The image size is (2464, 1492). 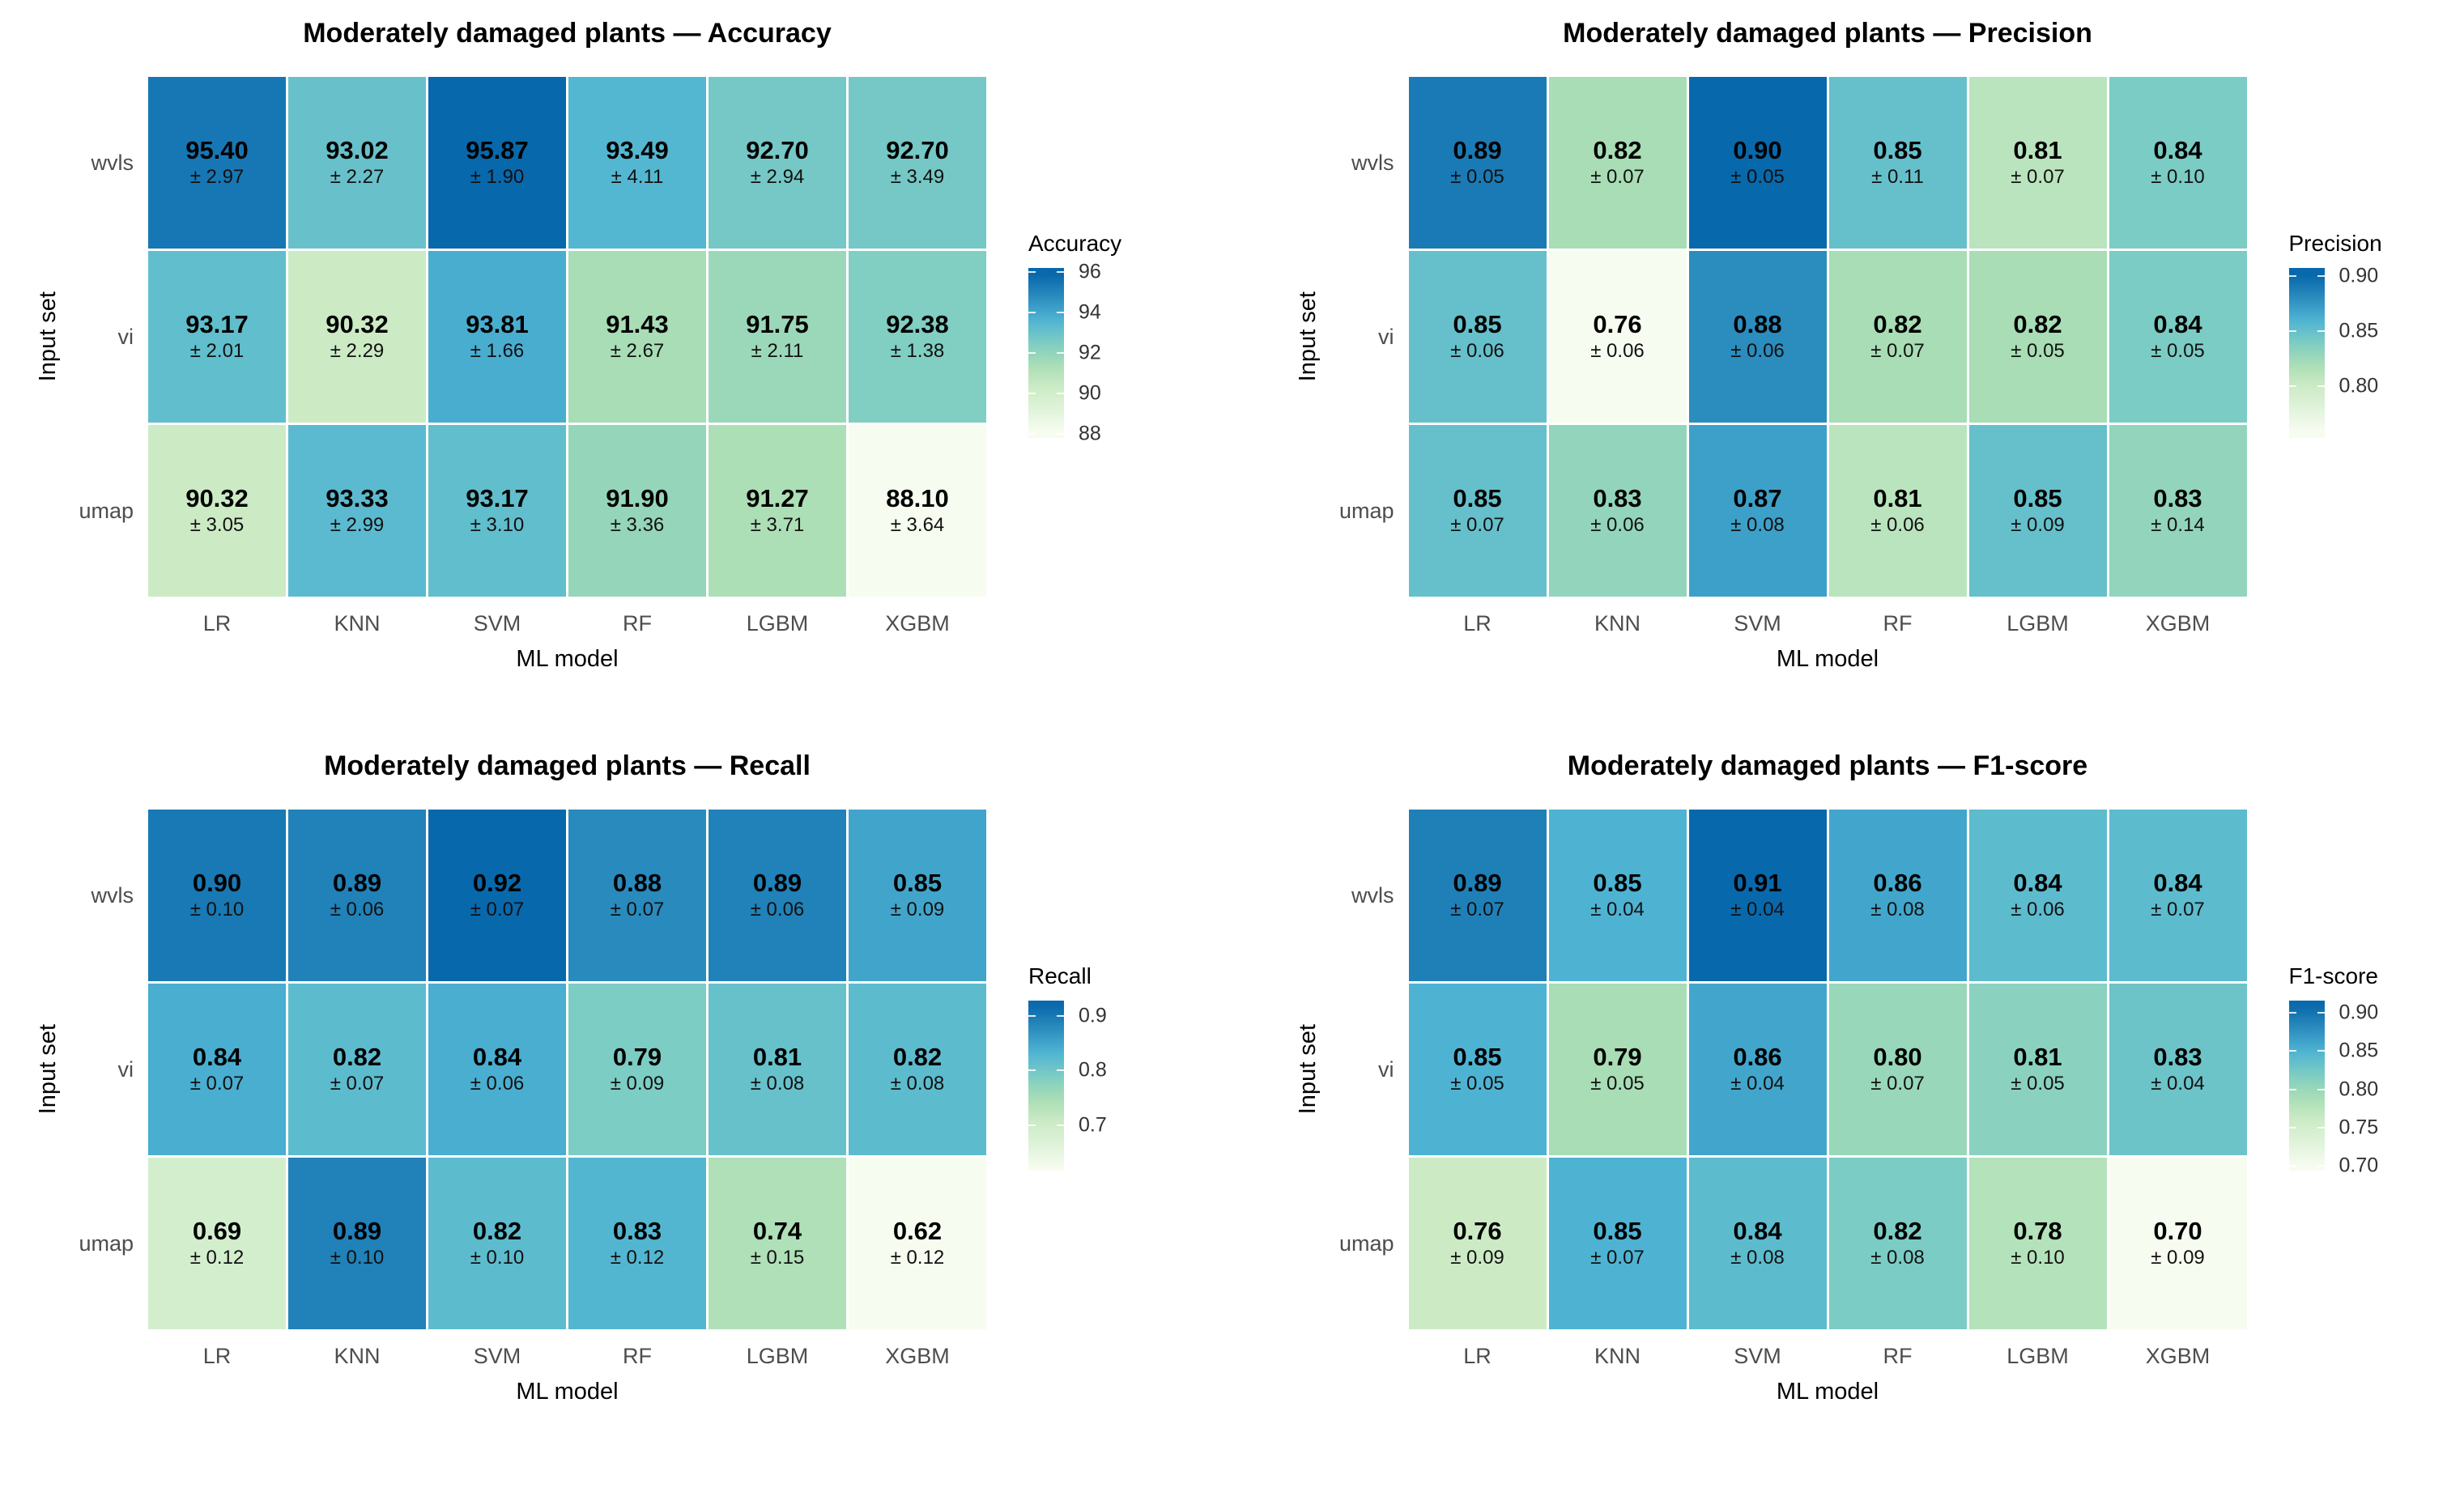 I want to click on row-label-wvls: wvls, so click(x=1372, y=895).